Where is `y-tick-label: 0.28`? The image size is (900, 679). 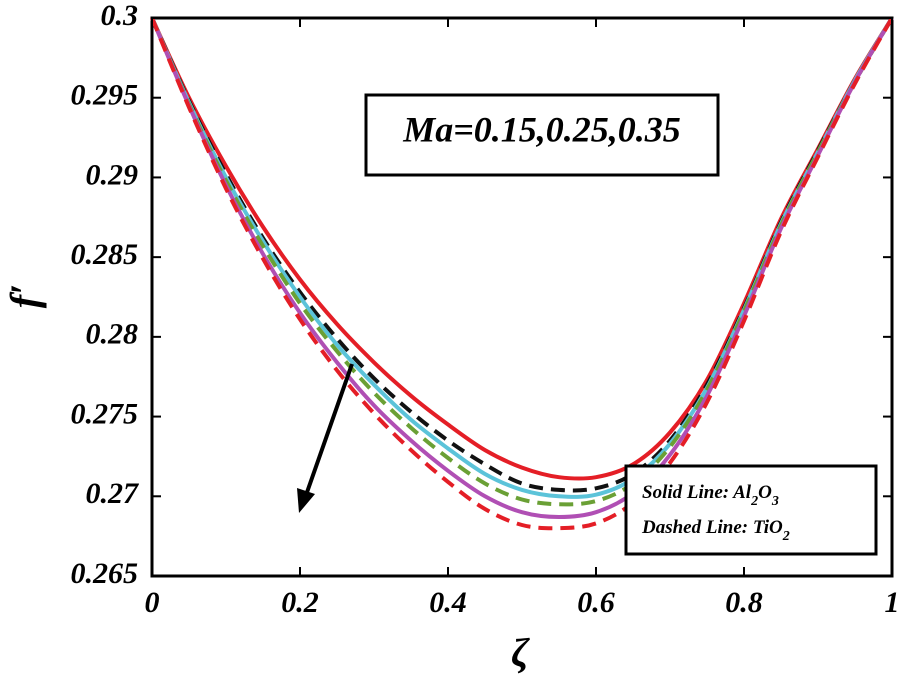
y-tick-label: 0.28 is located at coordinates (112, 334).